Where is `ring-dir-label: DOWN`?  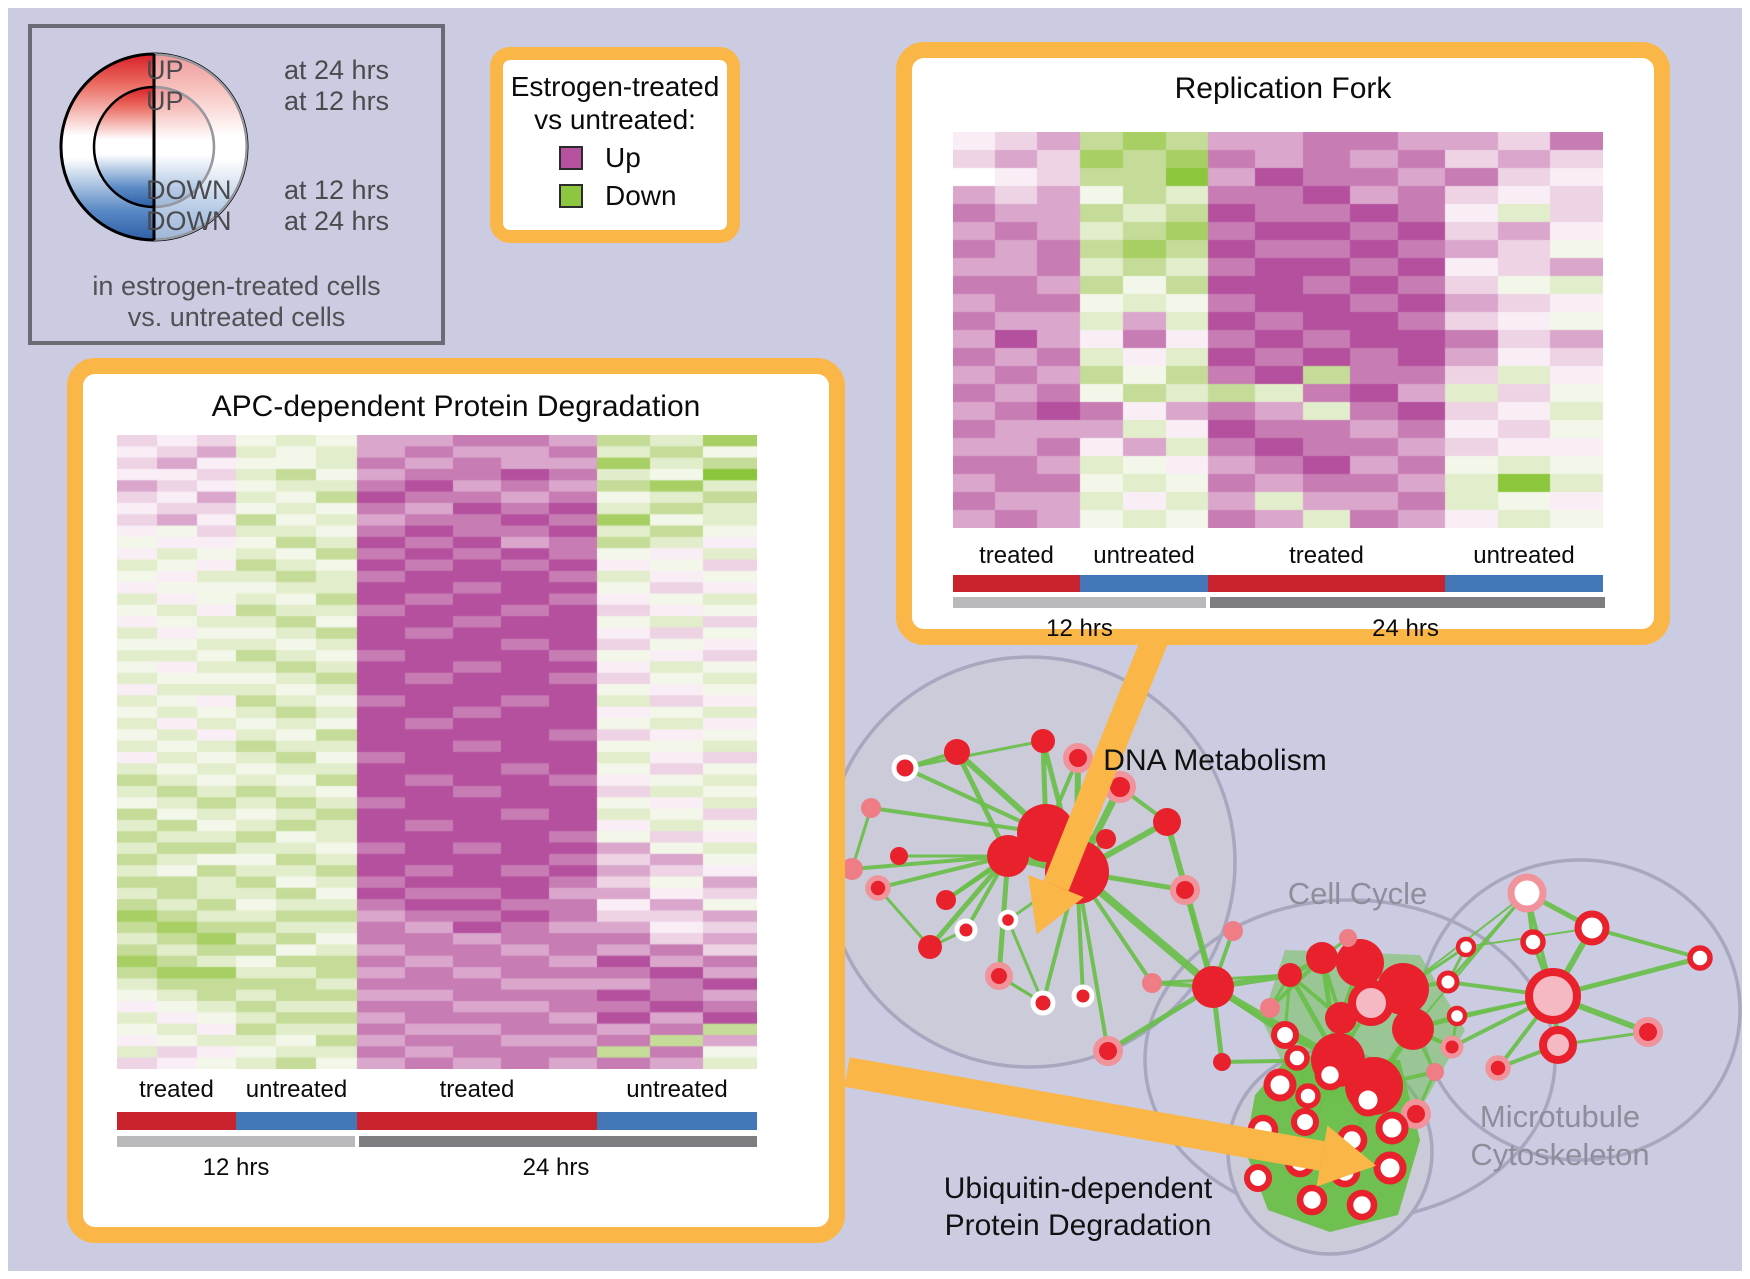 ring-dir-label: DOWN is located at coordinates (189, 221).